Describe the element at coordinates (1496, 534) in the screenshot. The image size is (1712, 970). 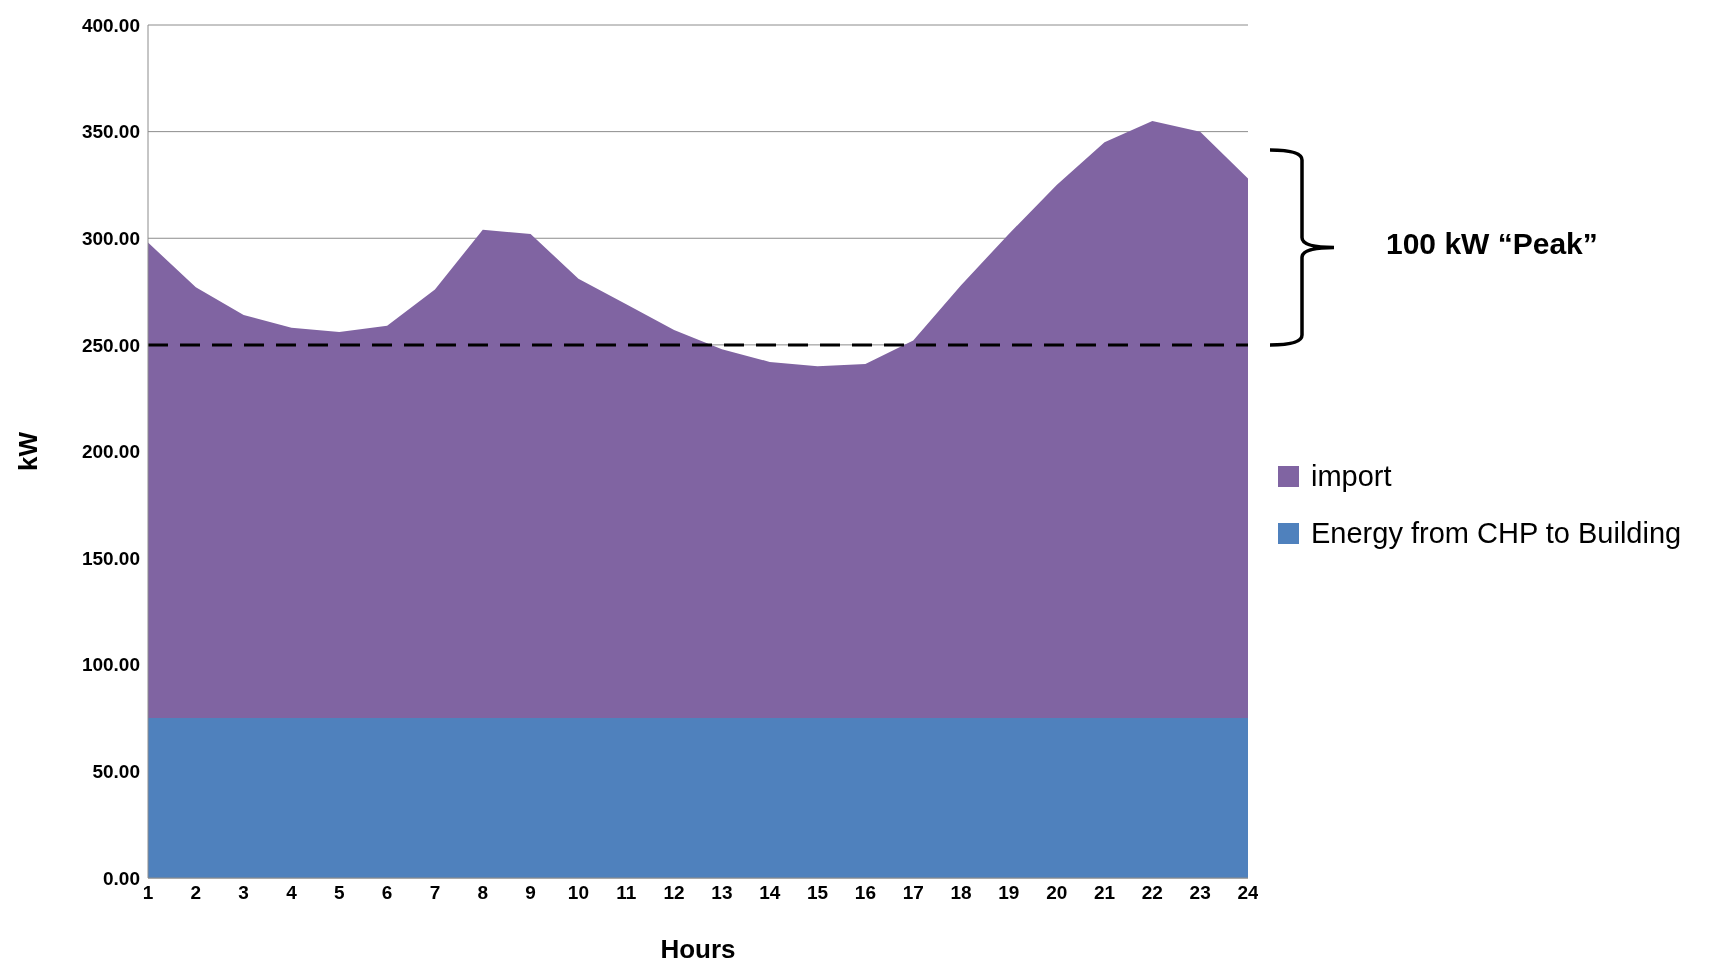
I see `legend-label: Energy from CHP to Building` at that location.